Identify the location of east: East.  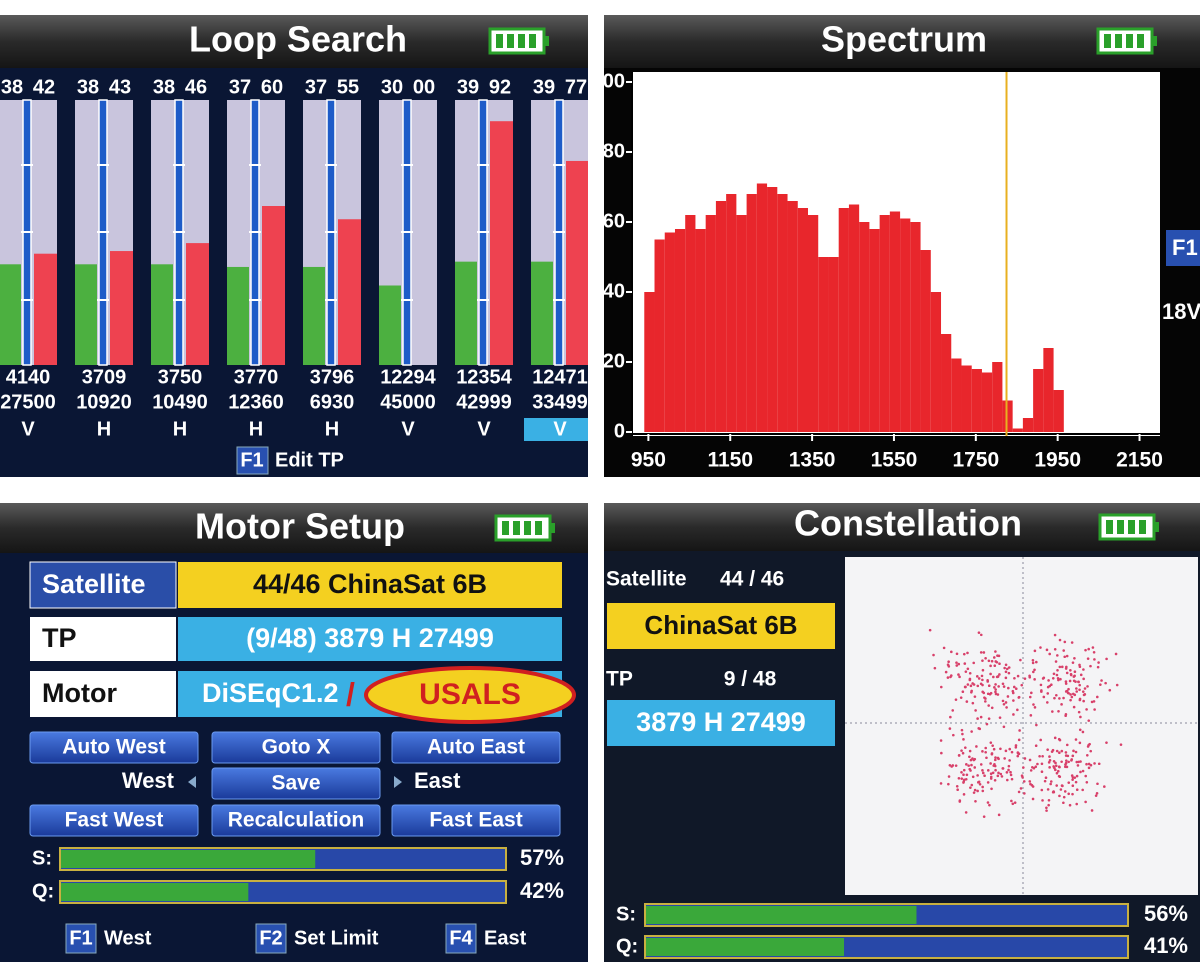
(437, 780).